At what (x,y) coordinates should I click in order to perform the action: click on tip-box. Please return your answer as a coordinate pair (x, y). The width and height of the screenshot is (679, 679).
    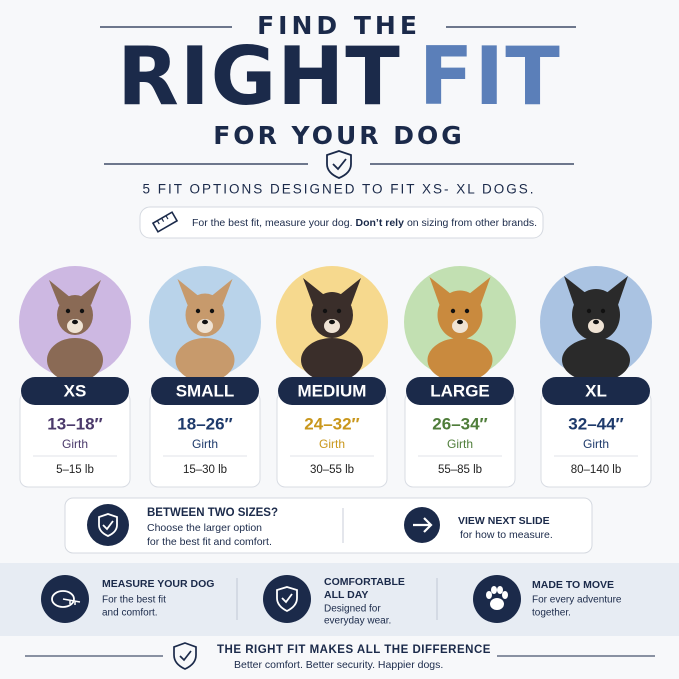
    Looking at the image, I should click on (341, 222).